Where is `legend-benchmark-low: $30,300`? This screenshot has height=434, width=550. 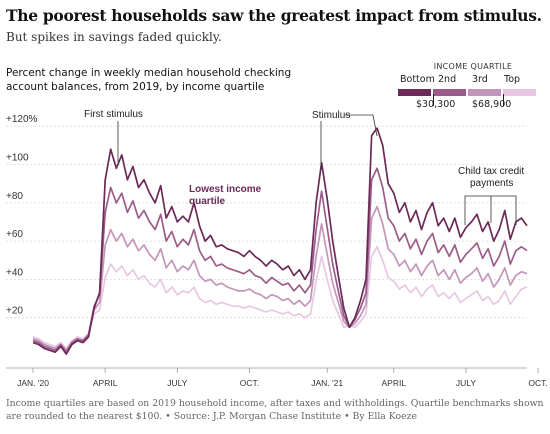 legend-benchmark-low: $30,300 is located at coordinates (436, 104).